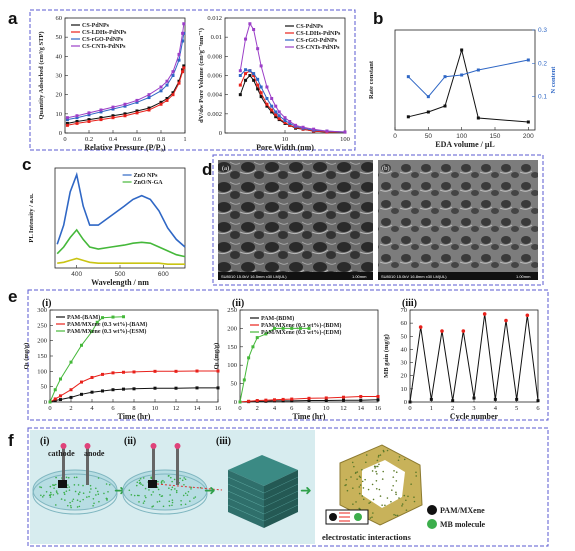 Image resolution: width=575 pixels, height=551 pixels. I want to click on x-tick-label: 0.6, so click(137, 139).